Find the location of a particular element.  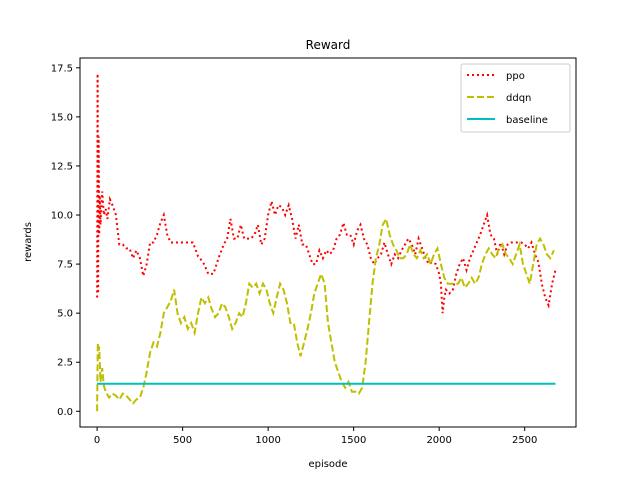

legend-box is located at coordinates (515, 98).